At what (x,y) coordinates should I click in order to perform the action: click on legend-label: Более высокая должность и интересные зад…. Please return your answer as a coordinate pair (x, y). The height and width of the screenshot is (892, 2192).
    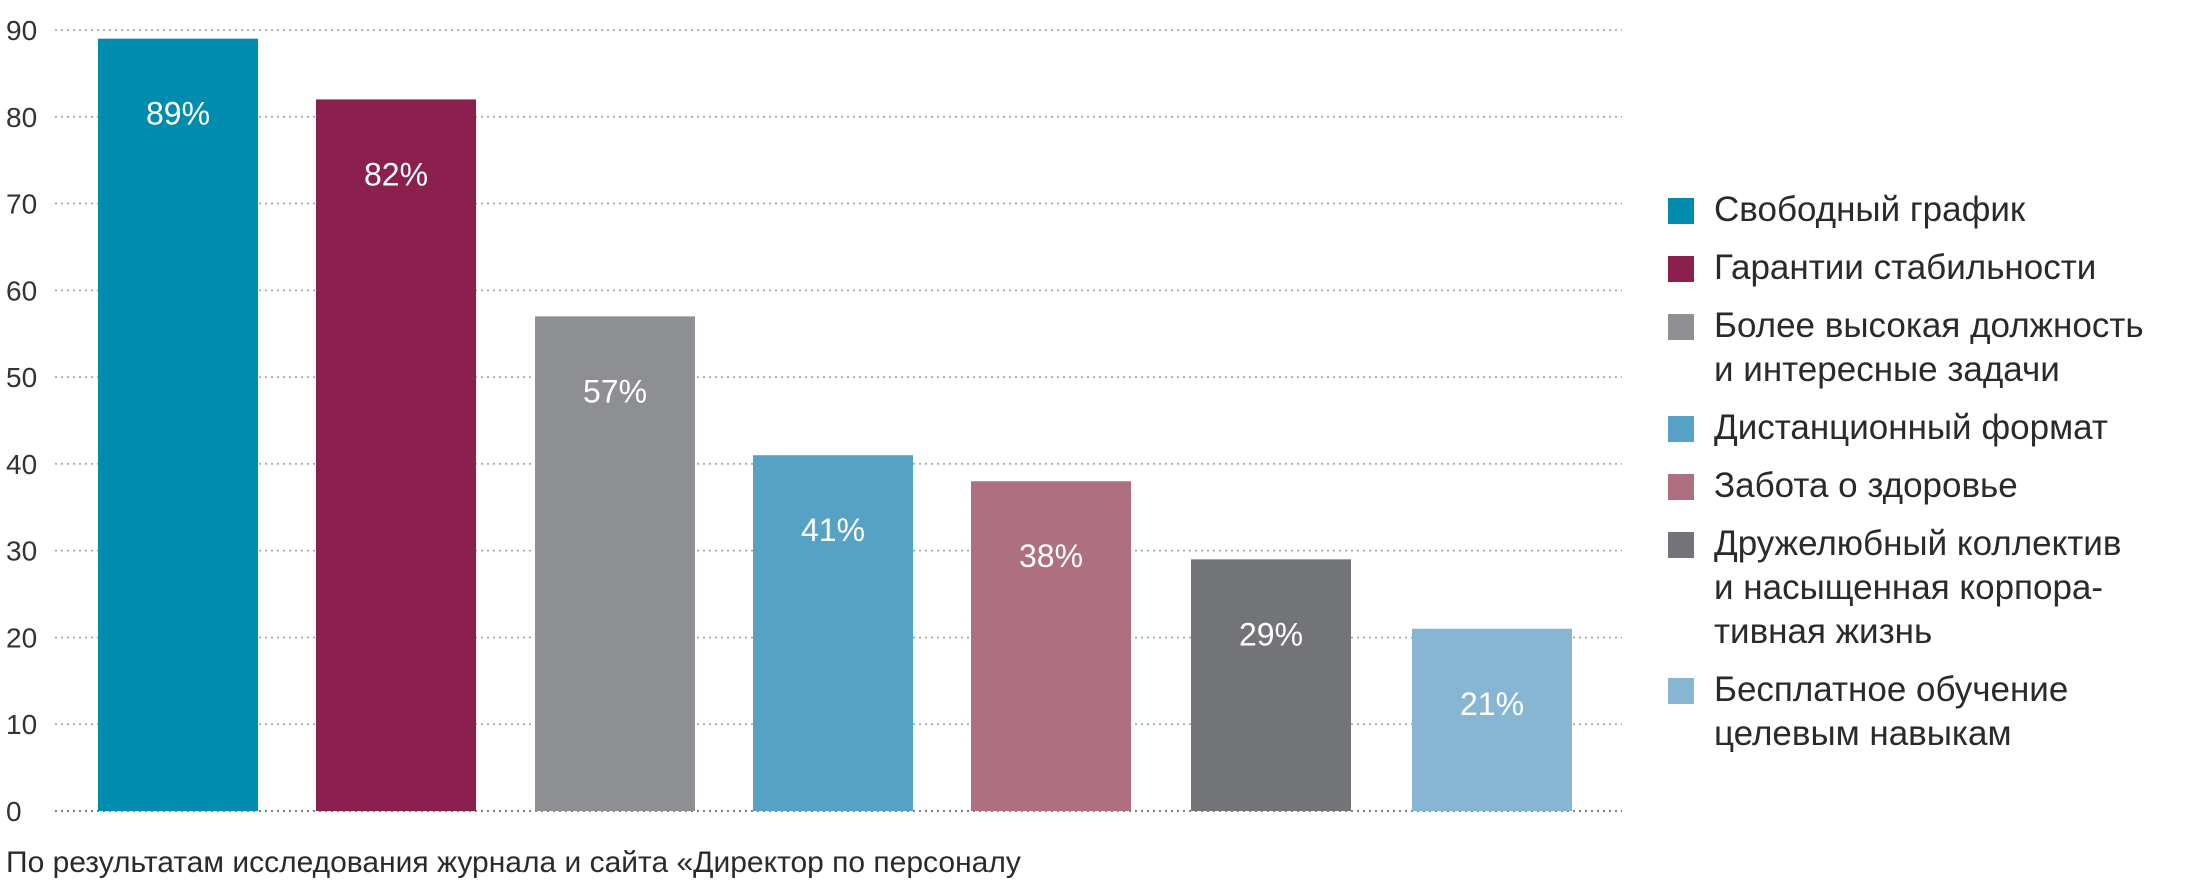
    Looking at the image, I should click on (1929, 347).